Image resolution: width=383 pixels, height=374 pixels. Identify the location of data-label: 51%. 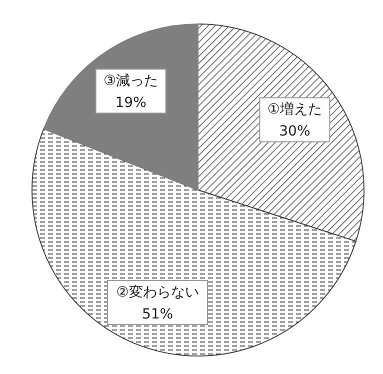
(158, 314).